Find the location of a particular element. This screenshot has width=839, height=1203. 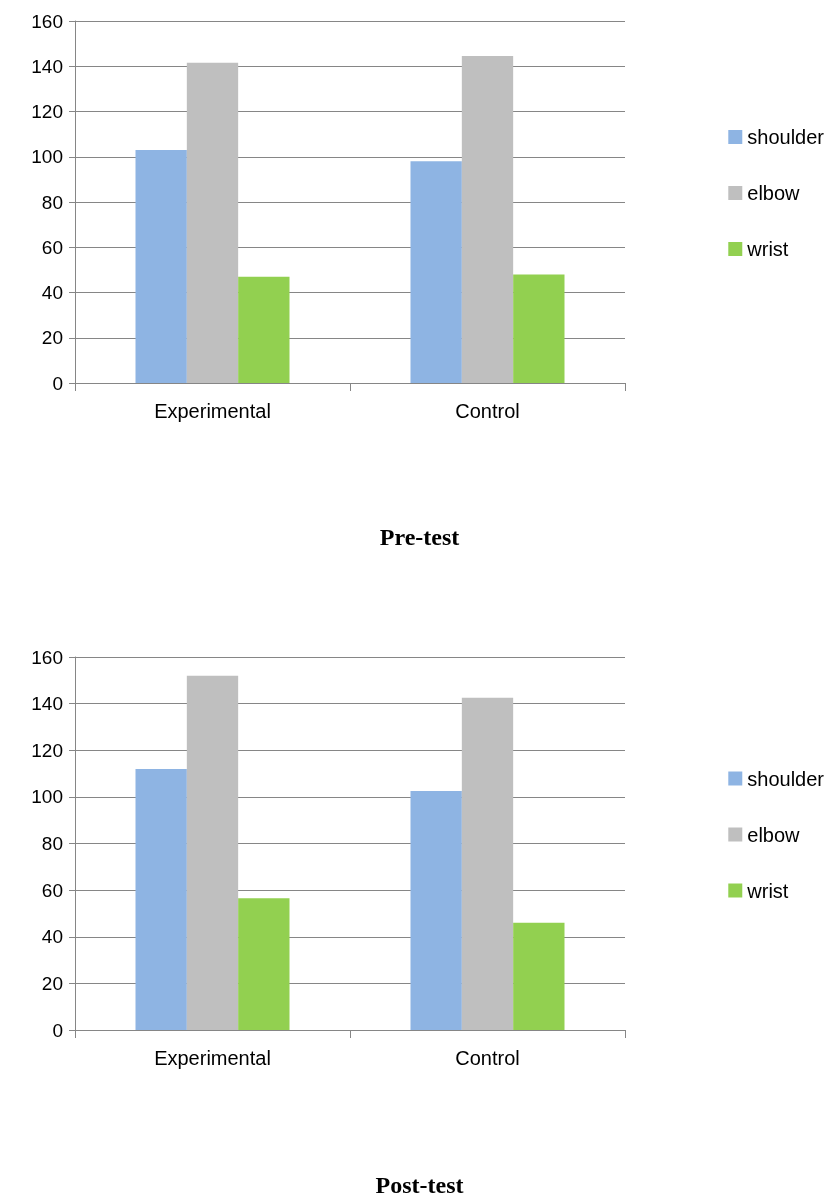

text: Post-test is located at coordinates (419, 1185).